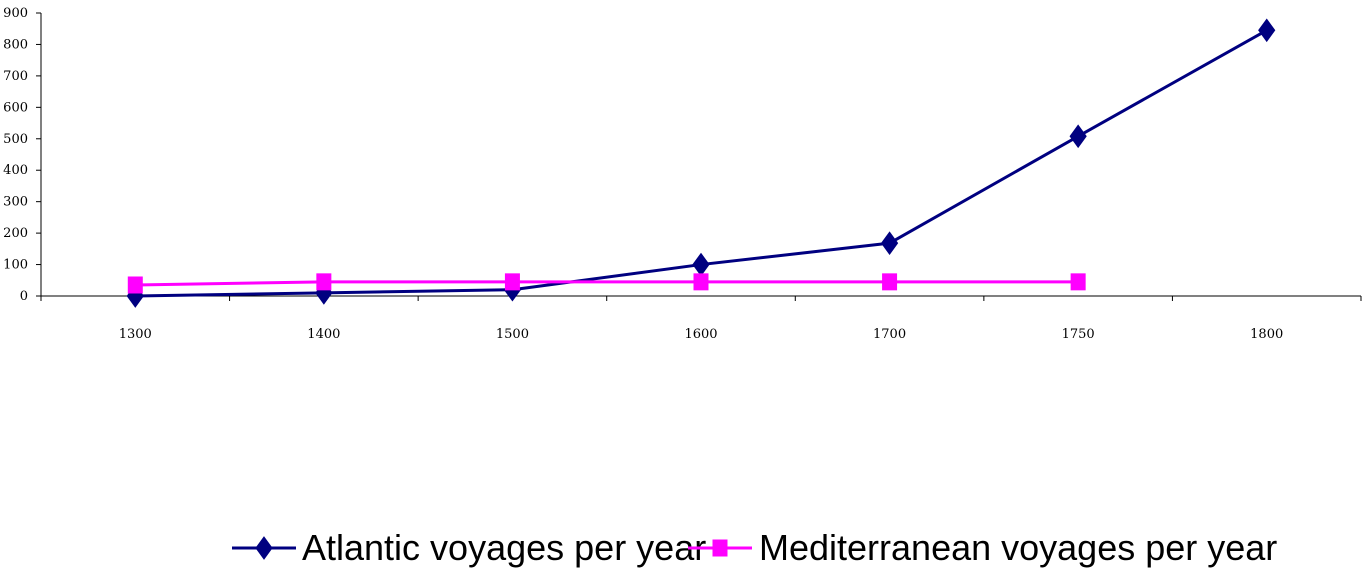  What do you see at coordinates (15, 265) in the screenshot?
I see `y-tick-label: 100` at bounding box center [15, 265].